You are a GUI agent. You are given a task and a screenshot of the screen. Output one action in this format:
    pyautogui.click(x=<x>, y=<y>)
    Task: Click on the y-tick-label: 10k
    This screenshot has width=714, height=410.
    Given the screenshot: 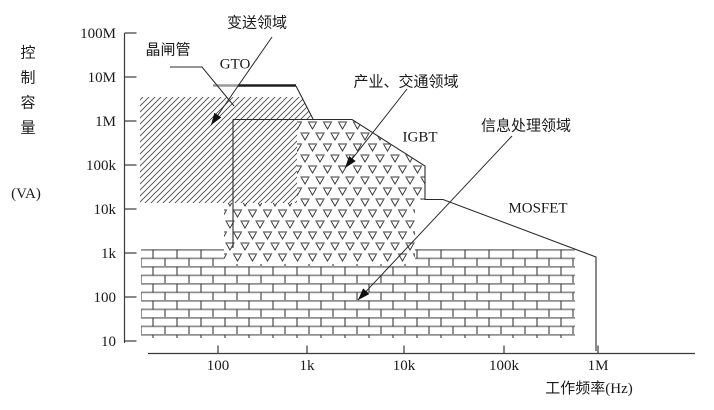 What is the action you would take?
    pyautogui.click(x=105, y=210)
    